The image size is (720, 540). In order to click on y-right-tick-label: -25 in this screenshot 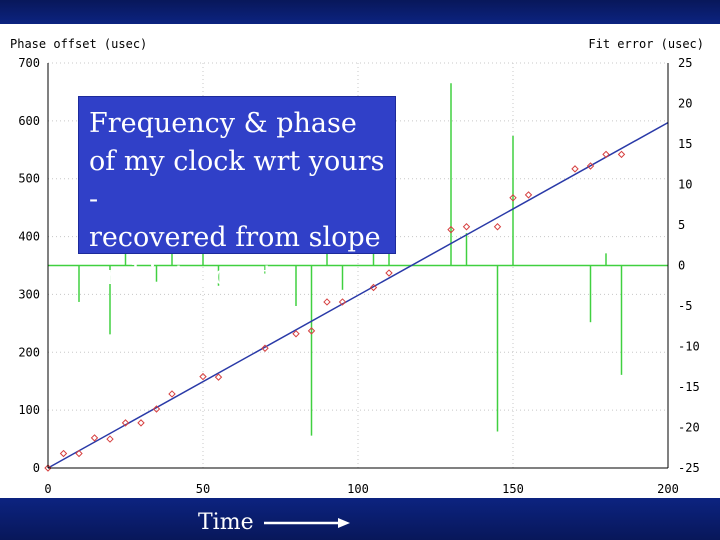, I will do `click(689, 468)`.